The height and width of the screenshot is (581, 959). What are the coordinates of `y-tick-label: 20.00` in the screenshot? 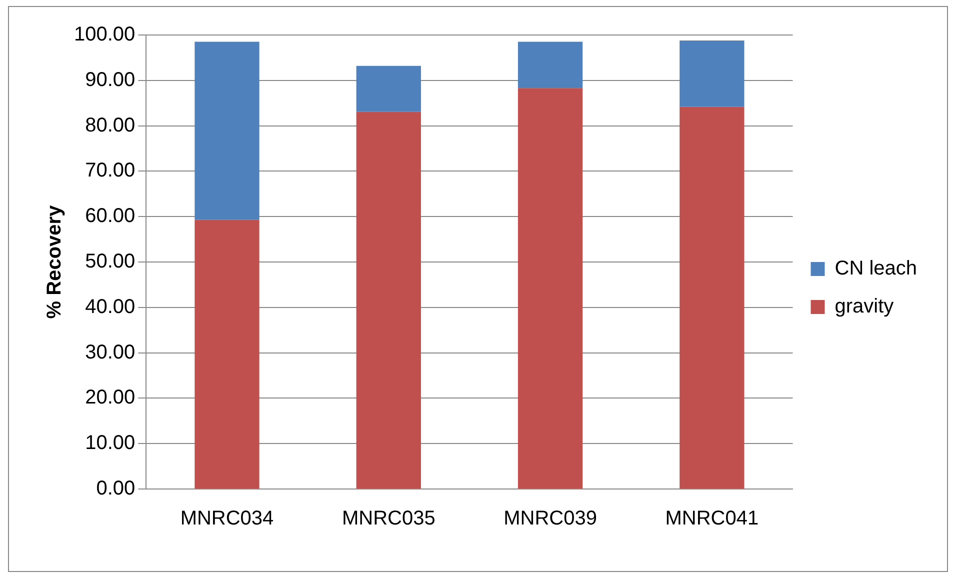 It's located at (110, 397).